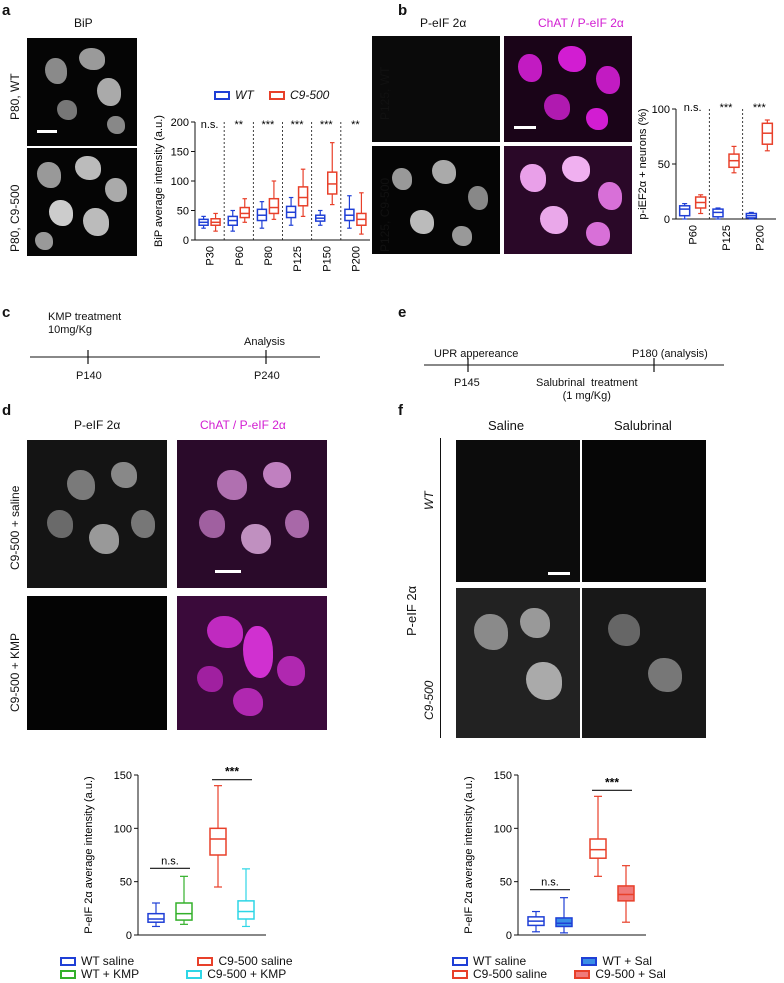 The image size is (784, 983). I want to click on panel-letter-a: a, so click(6, 10).